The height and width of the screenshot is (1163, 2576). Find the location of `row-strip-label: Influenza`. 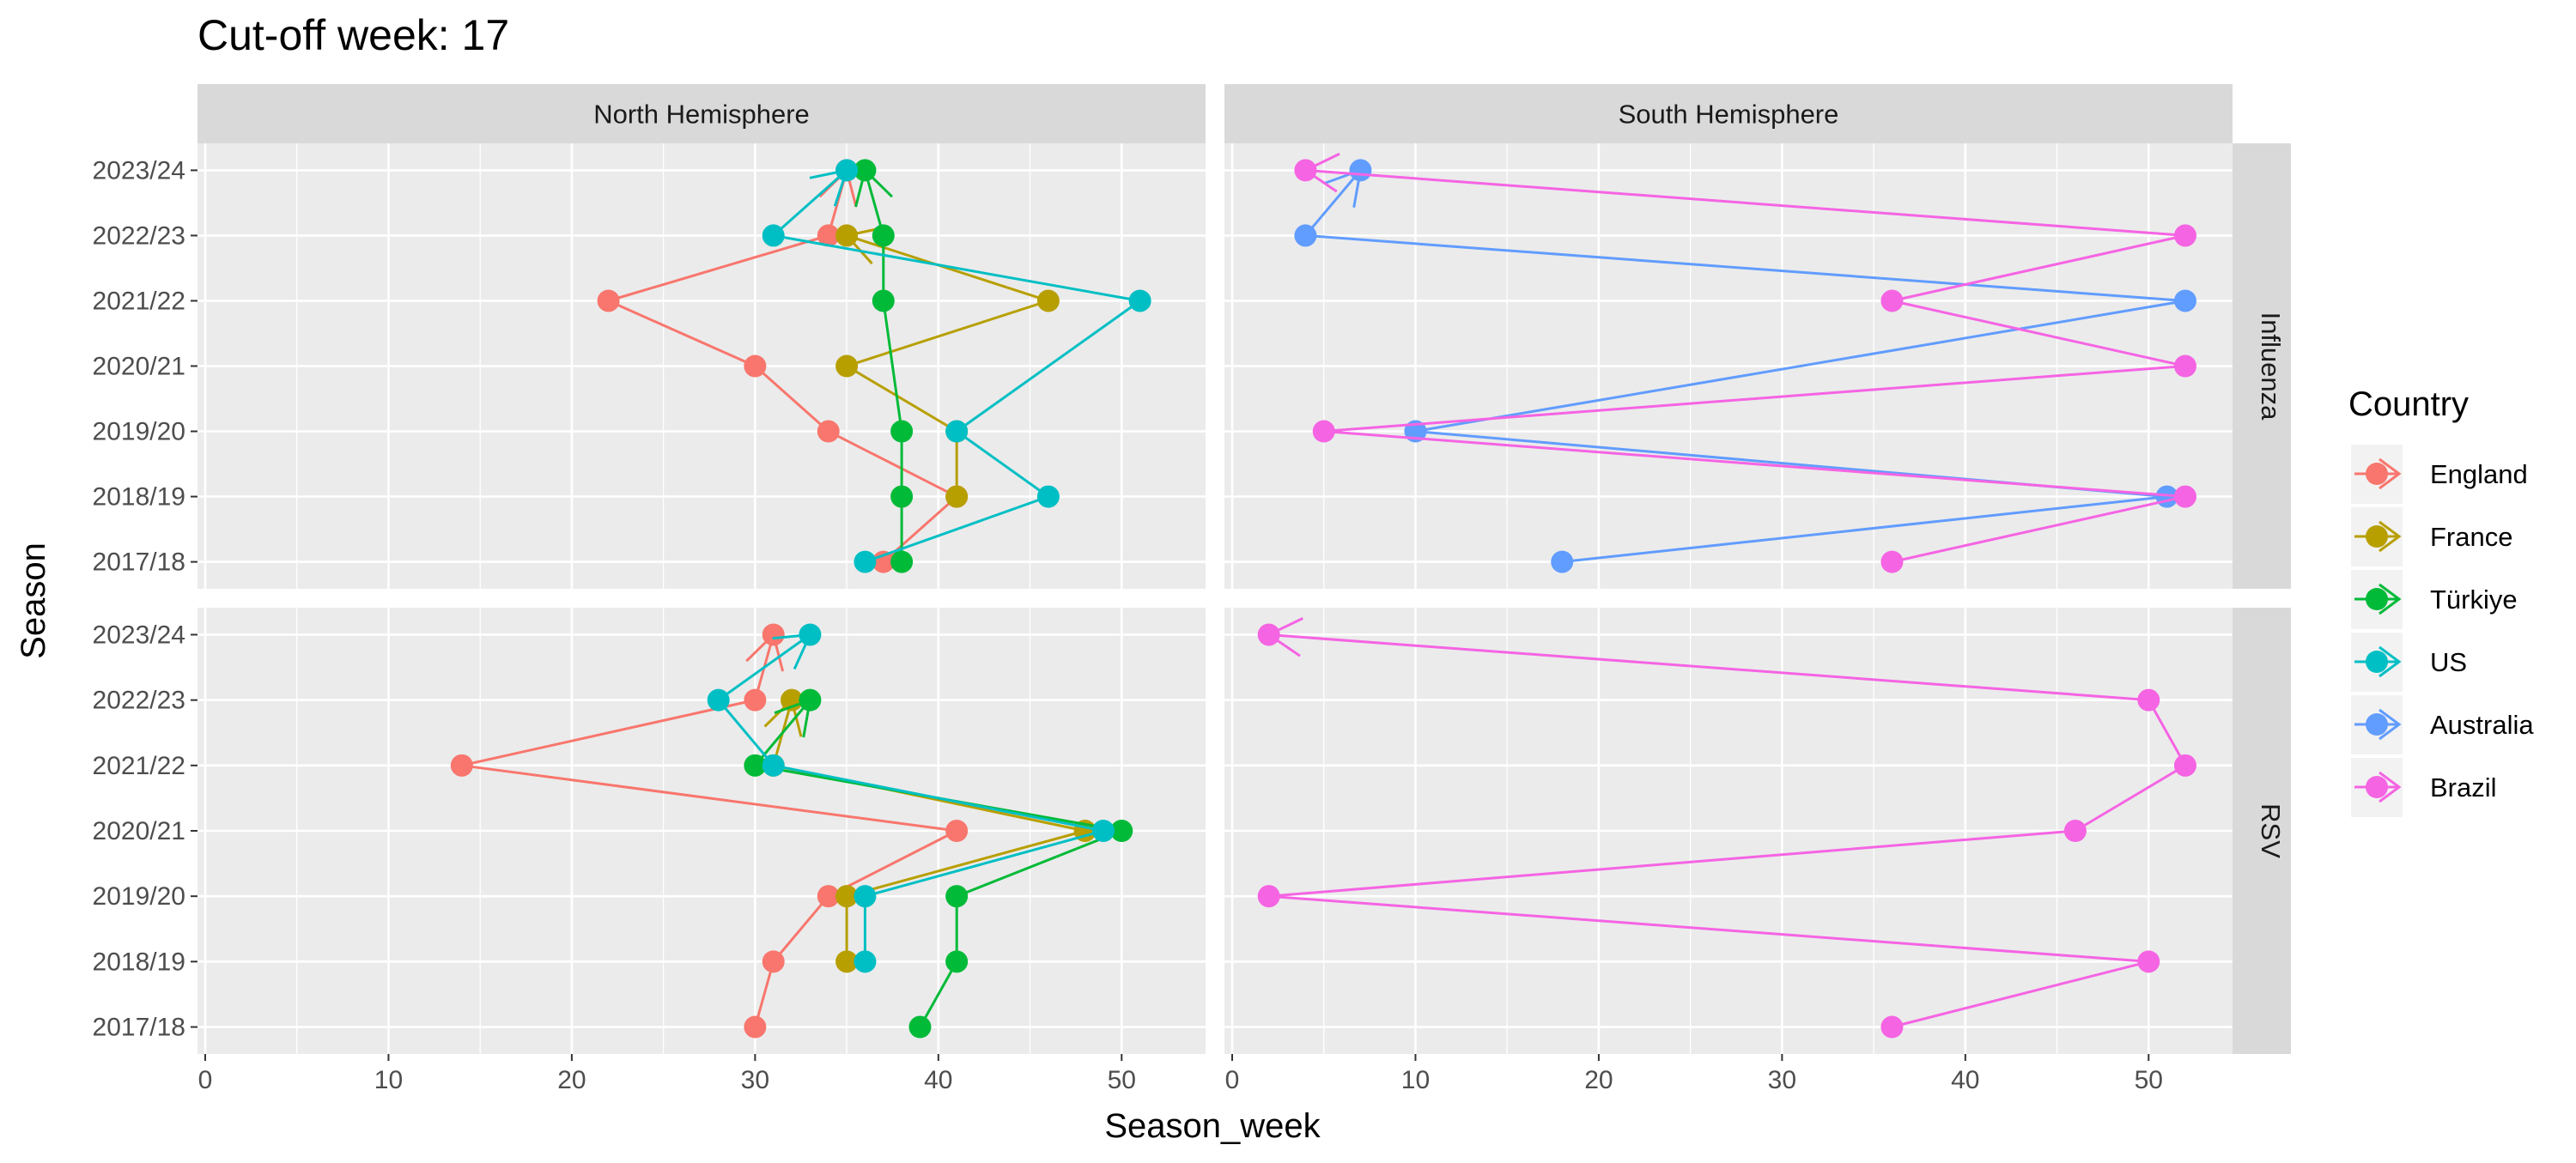

row-strip-label: Influenza is located at coordinates (2271, 366).